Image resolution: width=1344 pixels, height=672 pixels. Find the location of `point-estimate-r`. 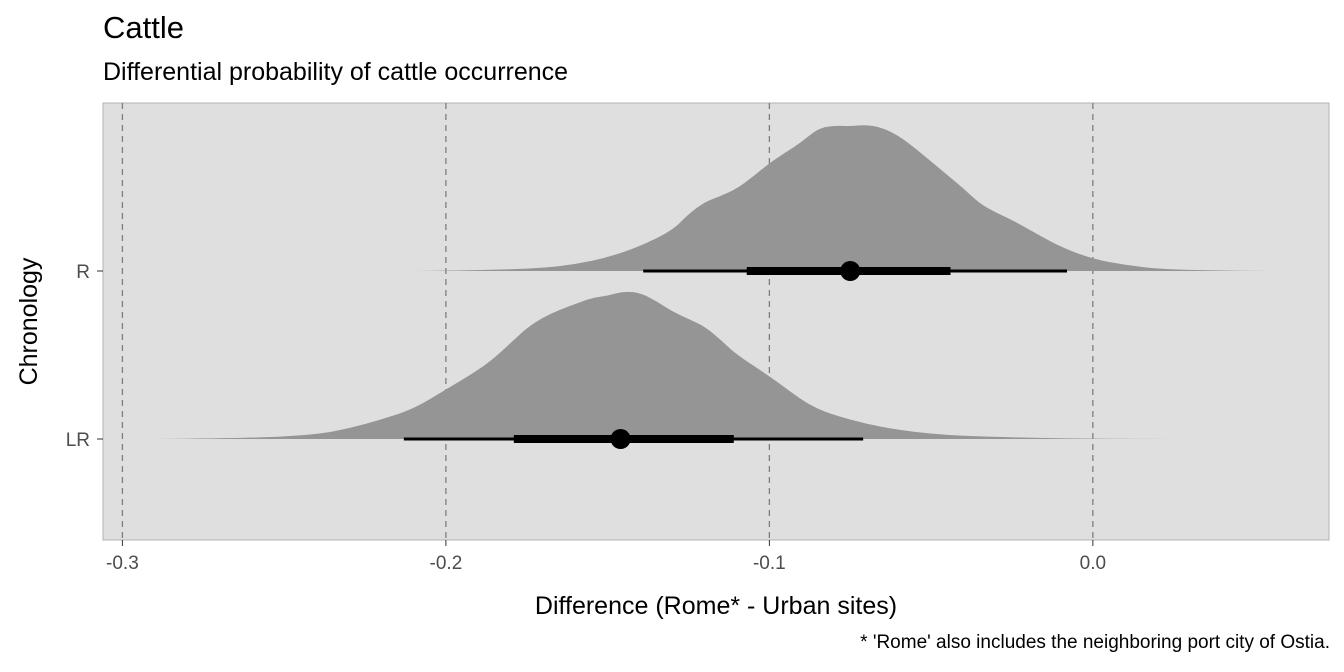

point-estimate-r is located at coordinates (850, 271).